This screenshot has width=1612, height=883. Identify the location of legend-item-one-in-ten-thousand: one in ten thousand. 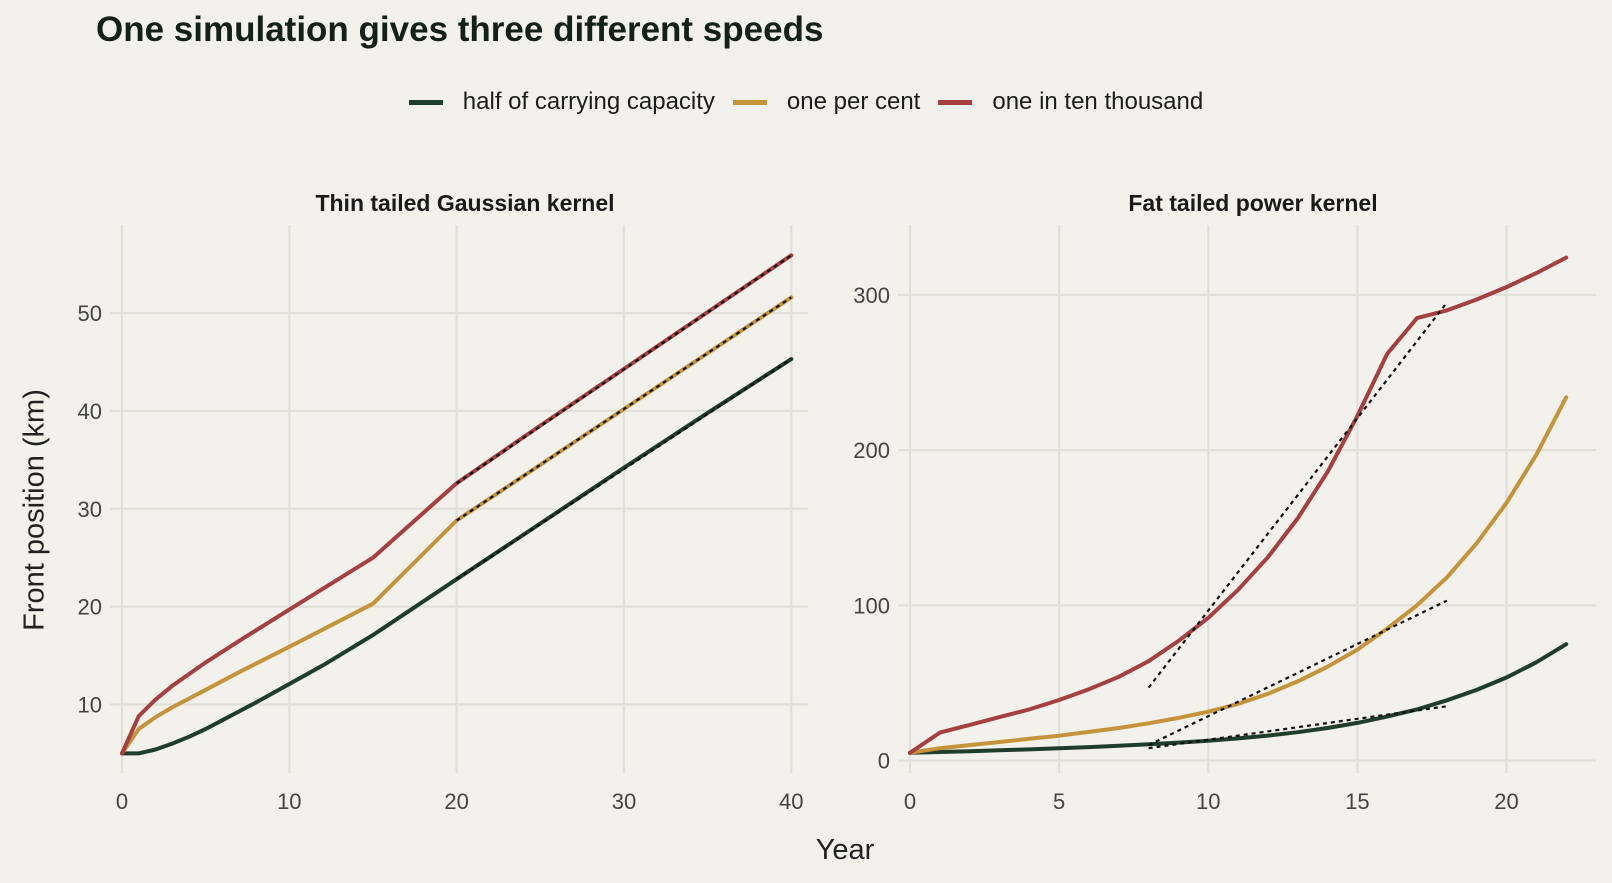
(1070, 102).